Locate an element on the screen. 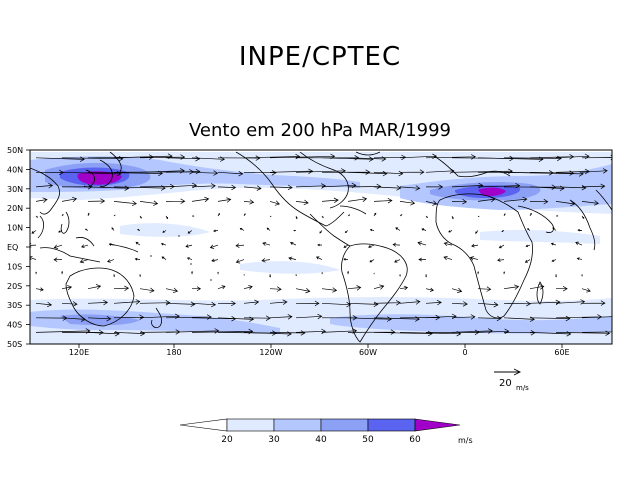 The image size is (640, 494). lat-label: 10S is located at coordinates (14, 266).